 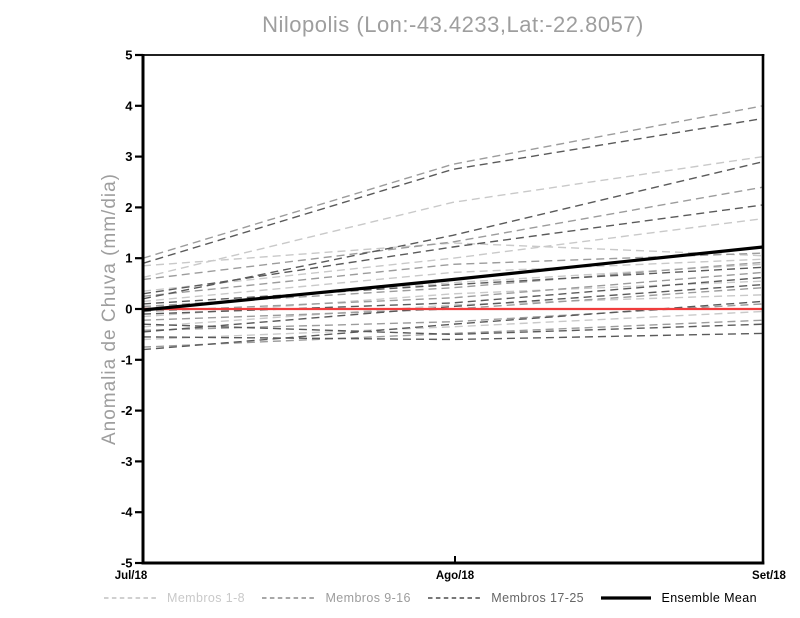 I want to click on legend-label: Ensemble Mean, so click(x=709, y=598).